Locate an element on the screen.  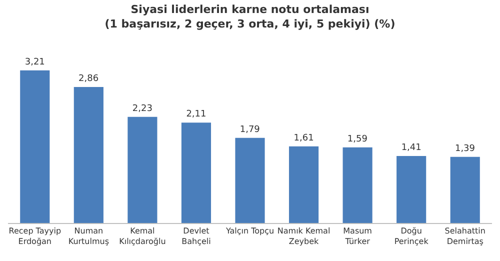
chart-title: Siyasi liderlerin karne notu ortalaması is located at coordinates (250, 9).